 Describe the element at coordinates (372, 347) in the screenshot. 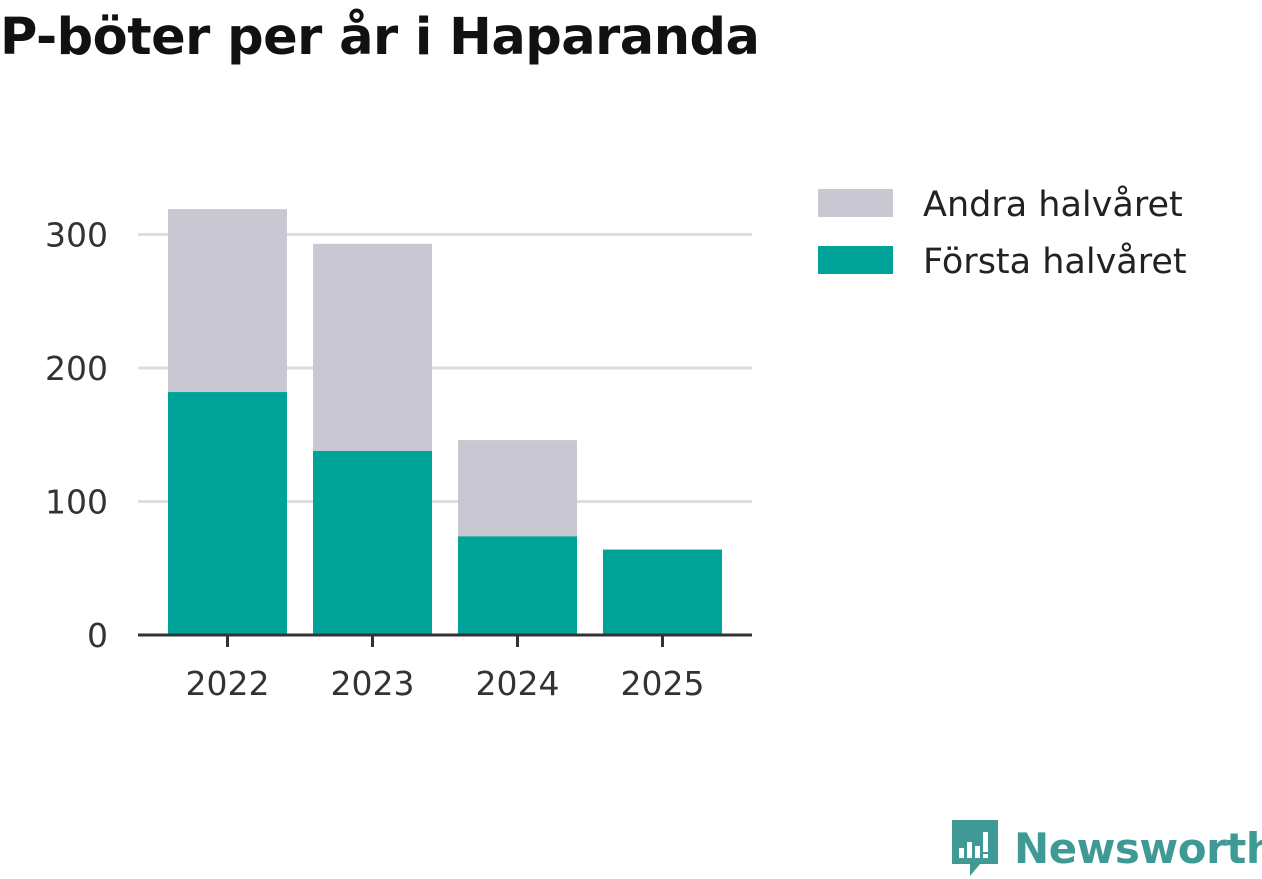

I see `bar-andra-2023` at that location.